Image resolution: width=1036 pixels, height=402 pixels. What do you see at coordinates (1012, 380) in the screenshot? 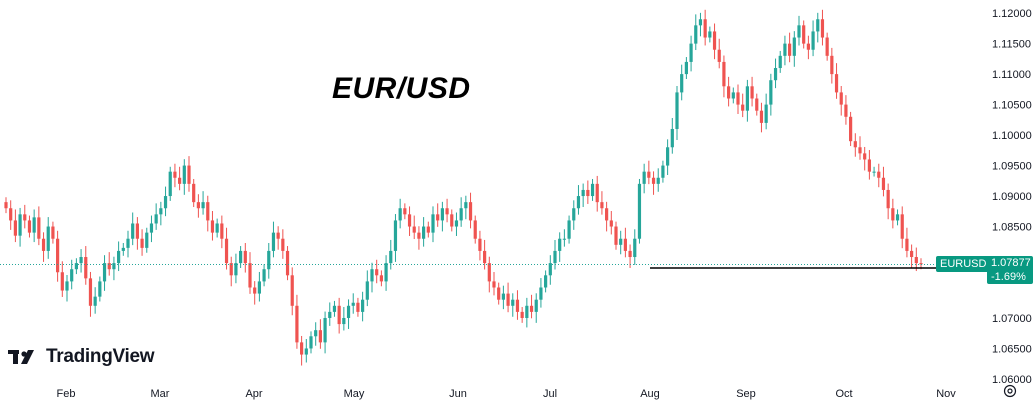
I see `price-tick-12: 1.06000` at bounding box center [1012, 380].